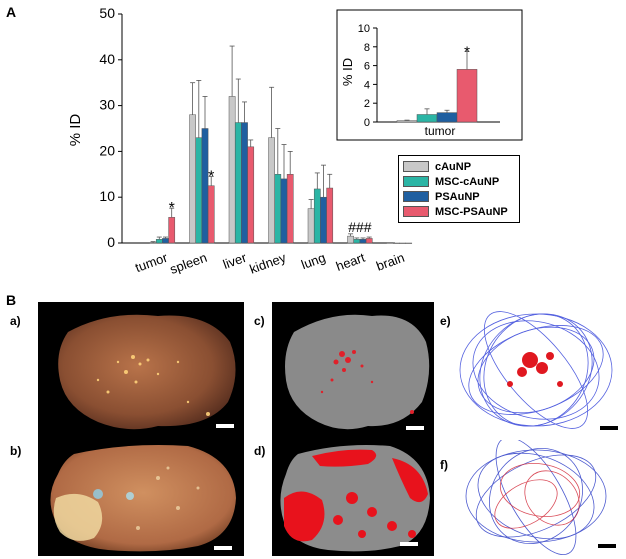  I want to click on tumor-3d-render-f, so click(538, 498).